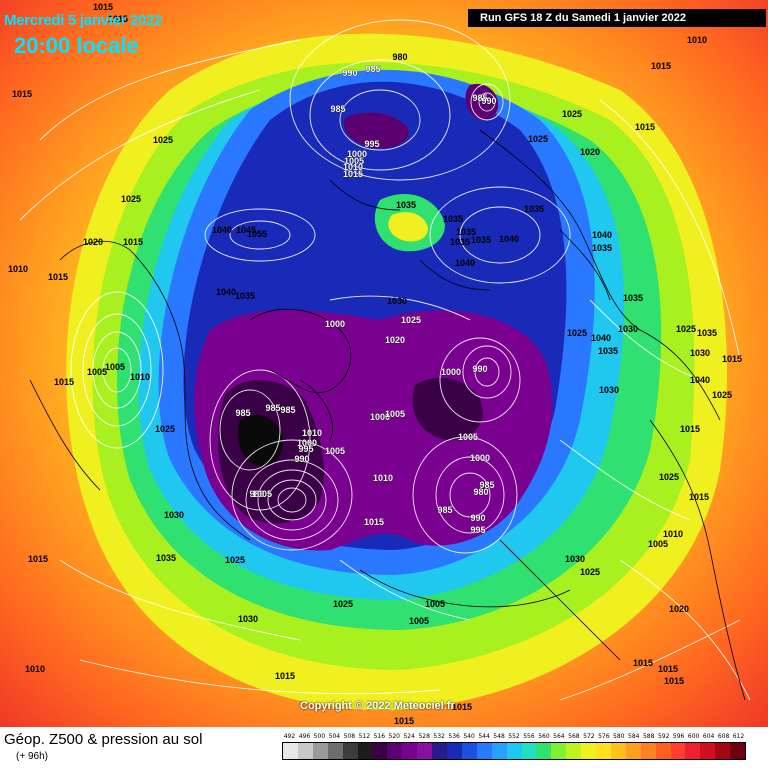 The width and height of the screenshot is (768, 768). What do you see at coordinates (723, 736) in the screenshot?
I see `legend-label: 608` at bounding box center [723, 736].